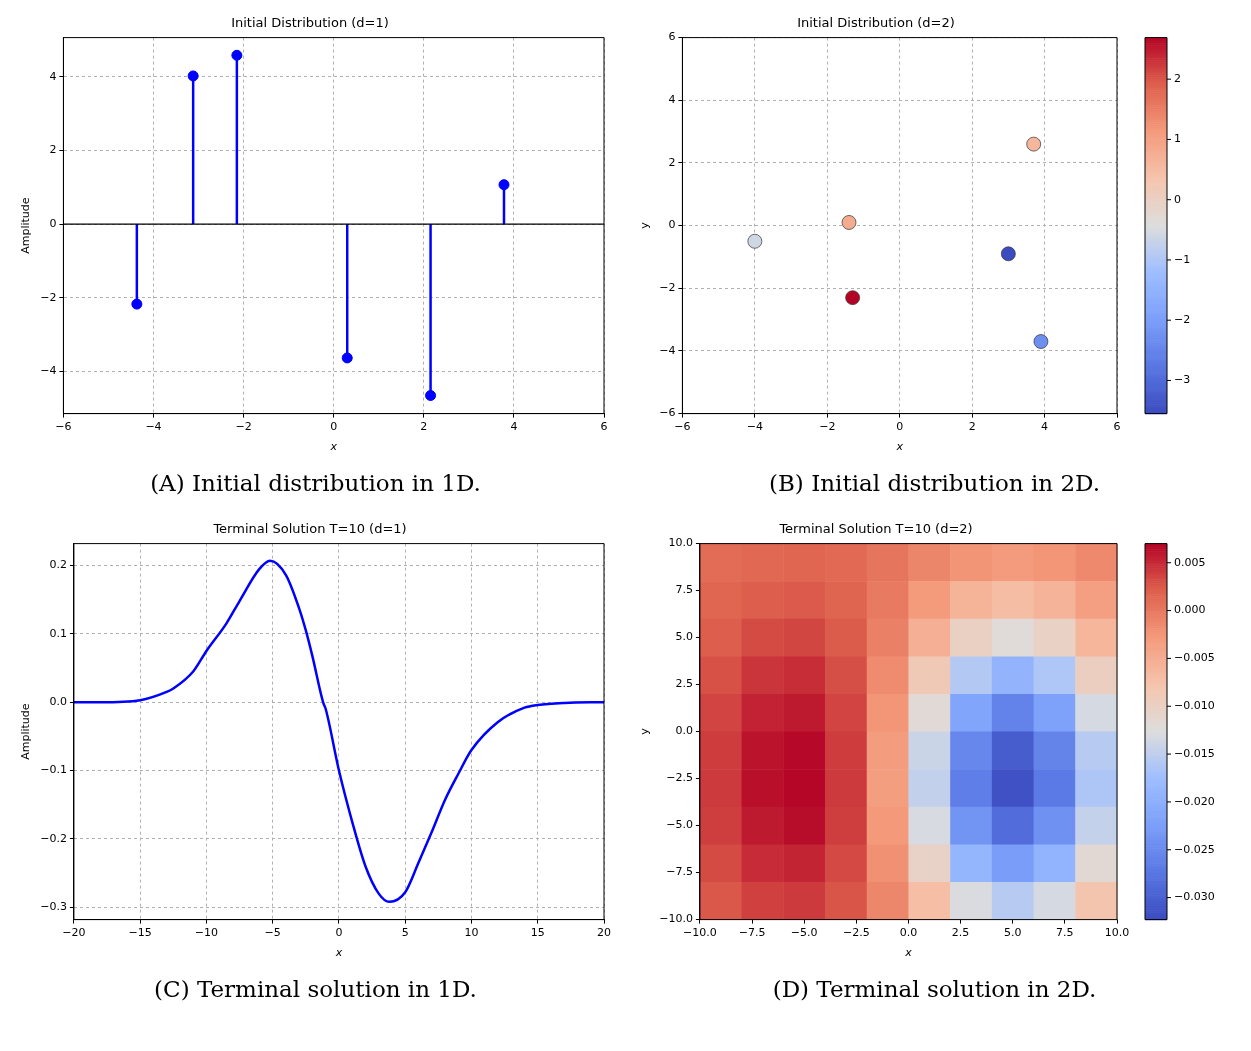 This screenshot has width=1251, height=1051. Describe the element at coordinates (934, 989) in the screenshot. I see `text: (D) Terminal solution in 2D.` at that location.